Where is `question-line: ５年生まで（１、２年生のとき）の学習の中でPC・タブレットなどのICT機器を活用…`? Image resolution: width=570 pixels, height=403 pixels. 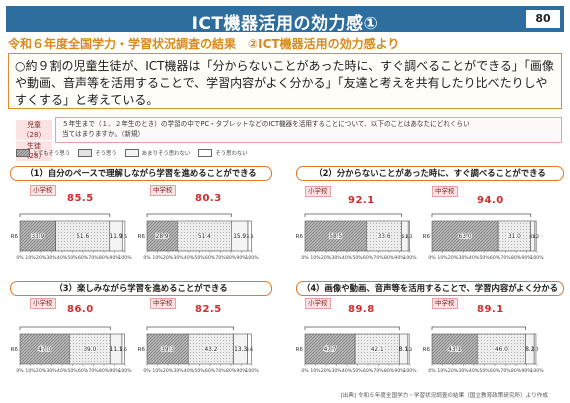
question-line: ５年生まで（１、２年生のとき）の学習の中でPC・タブレットなどのICT機器を活用… is located at coordinates (266, 124).